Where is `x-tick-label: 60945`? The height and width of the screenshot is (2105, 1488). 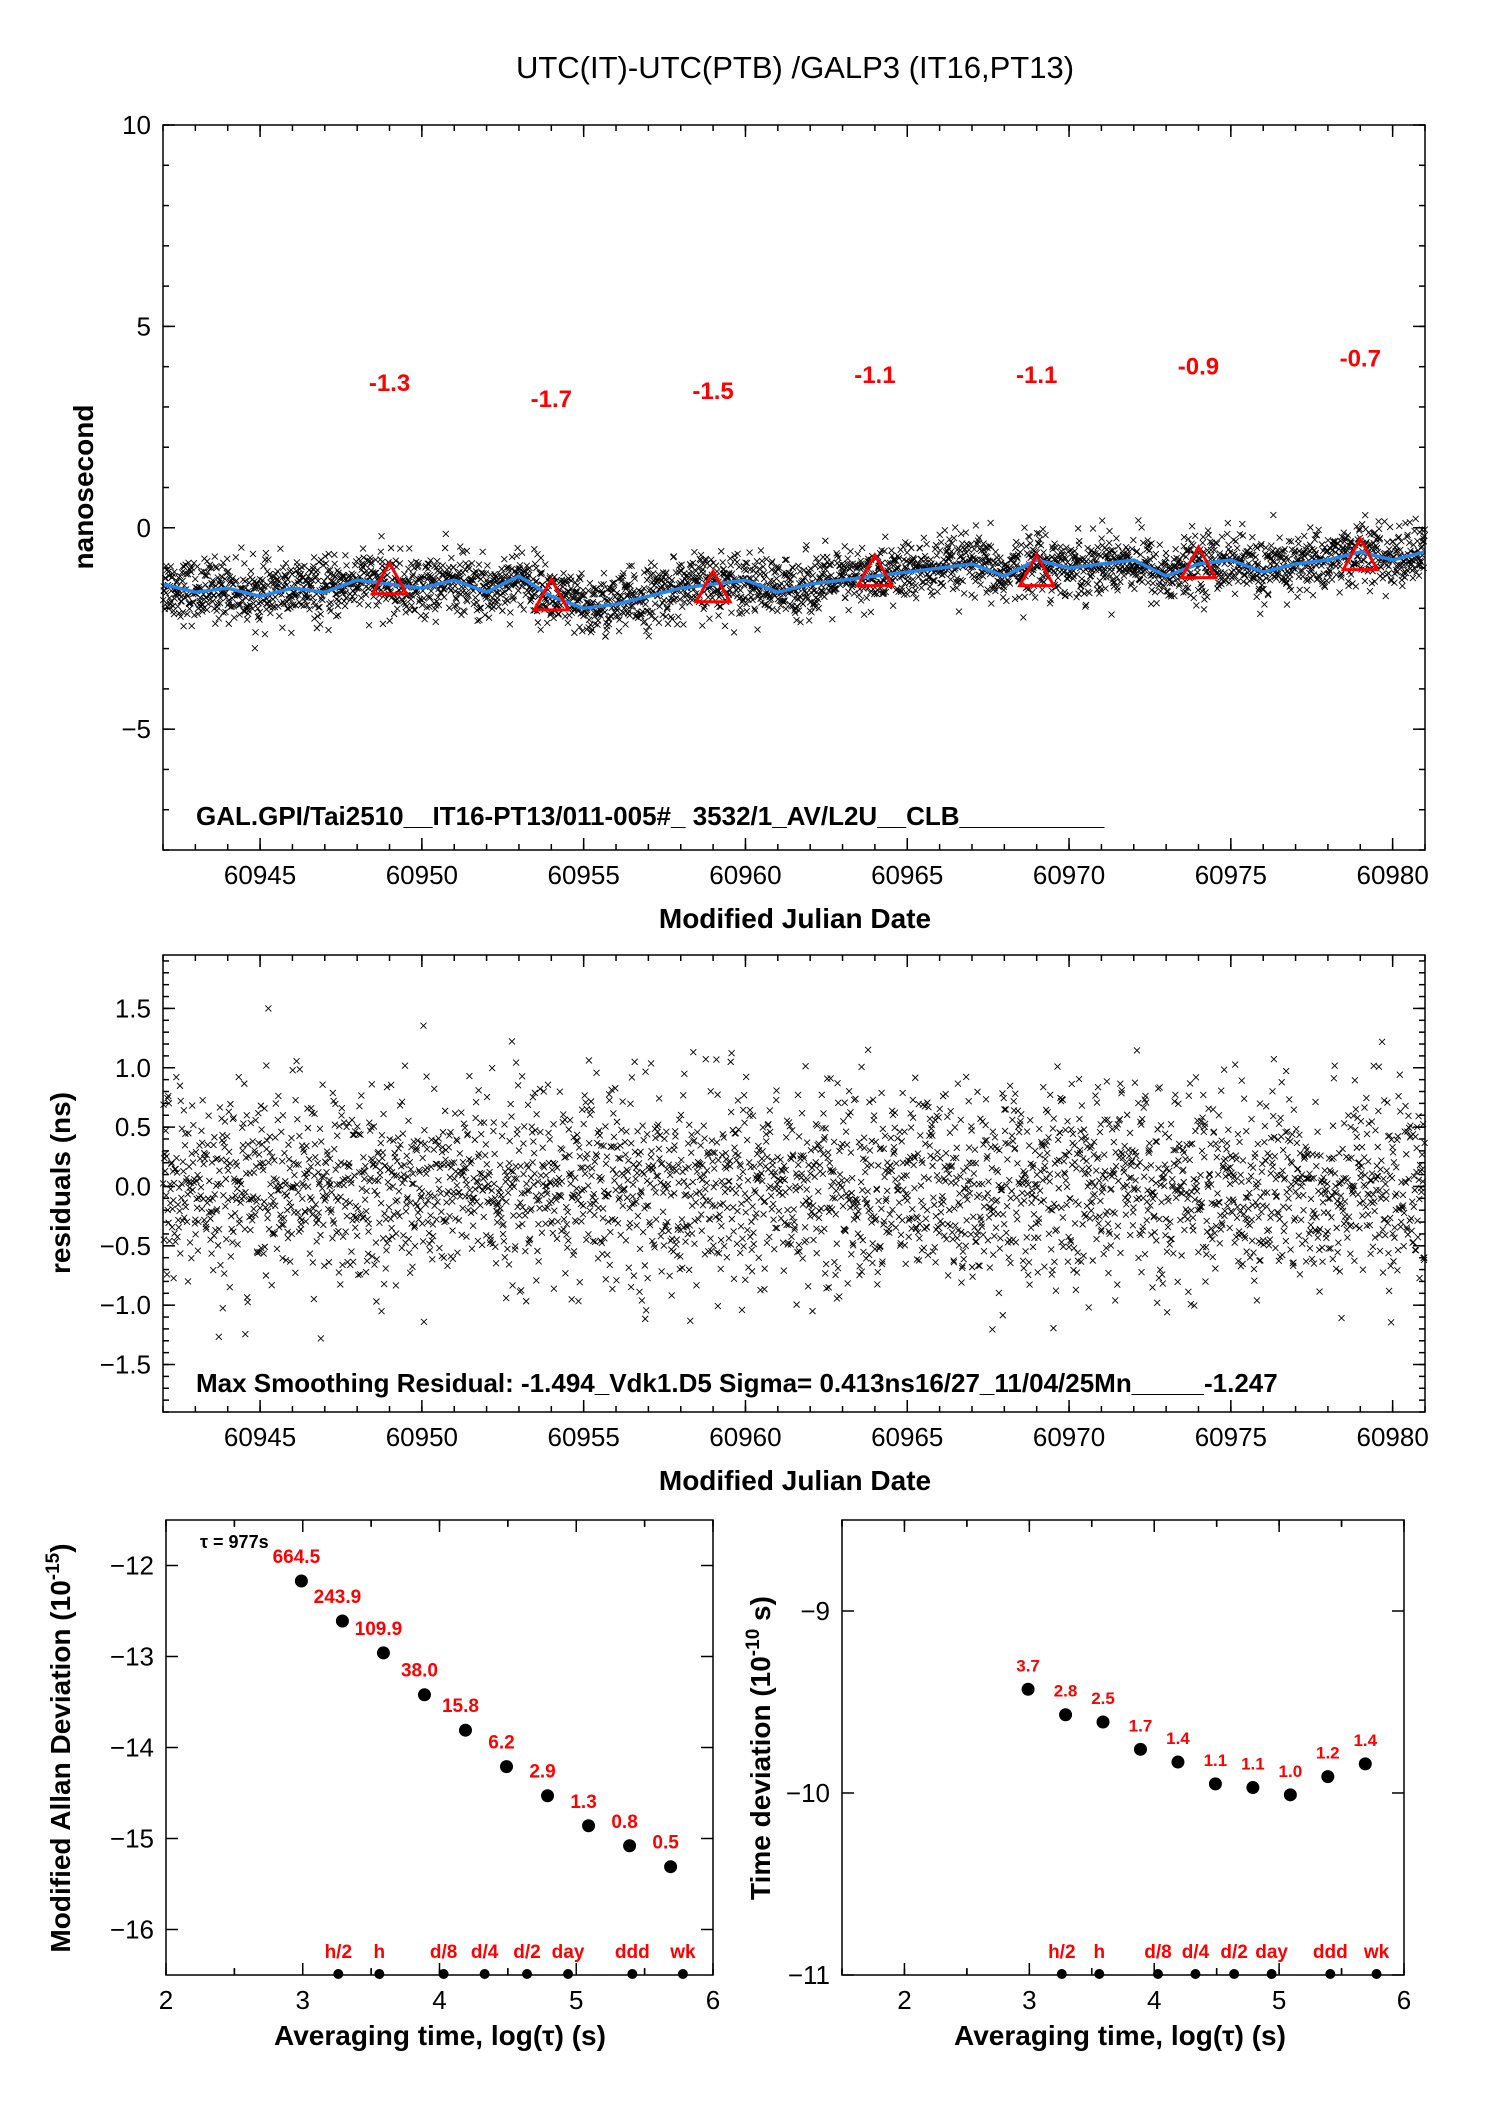 x-tick-label: 60945 is located at coordinates (260, 875).